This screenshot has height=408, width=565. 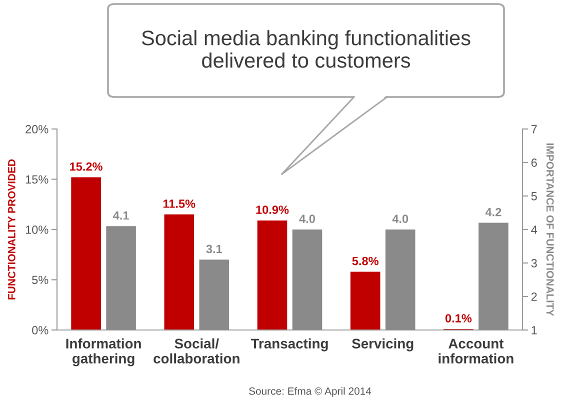 I want to click on x-tick-label: Transacting, so click(x=289, y=345).